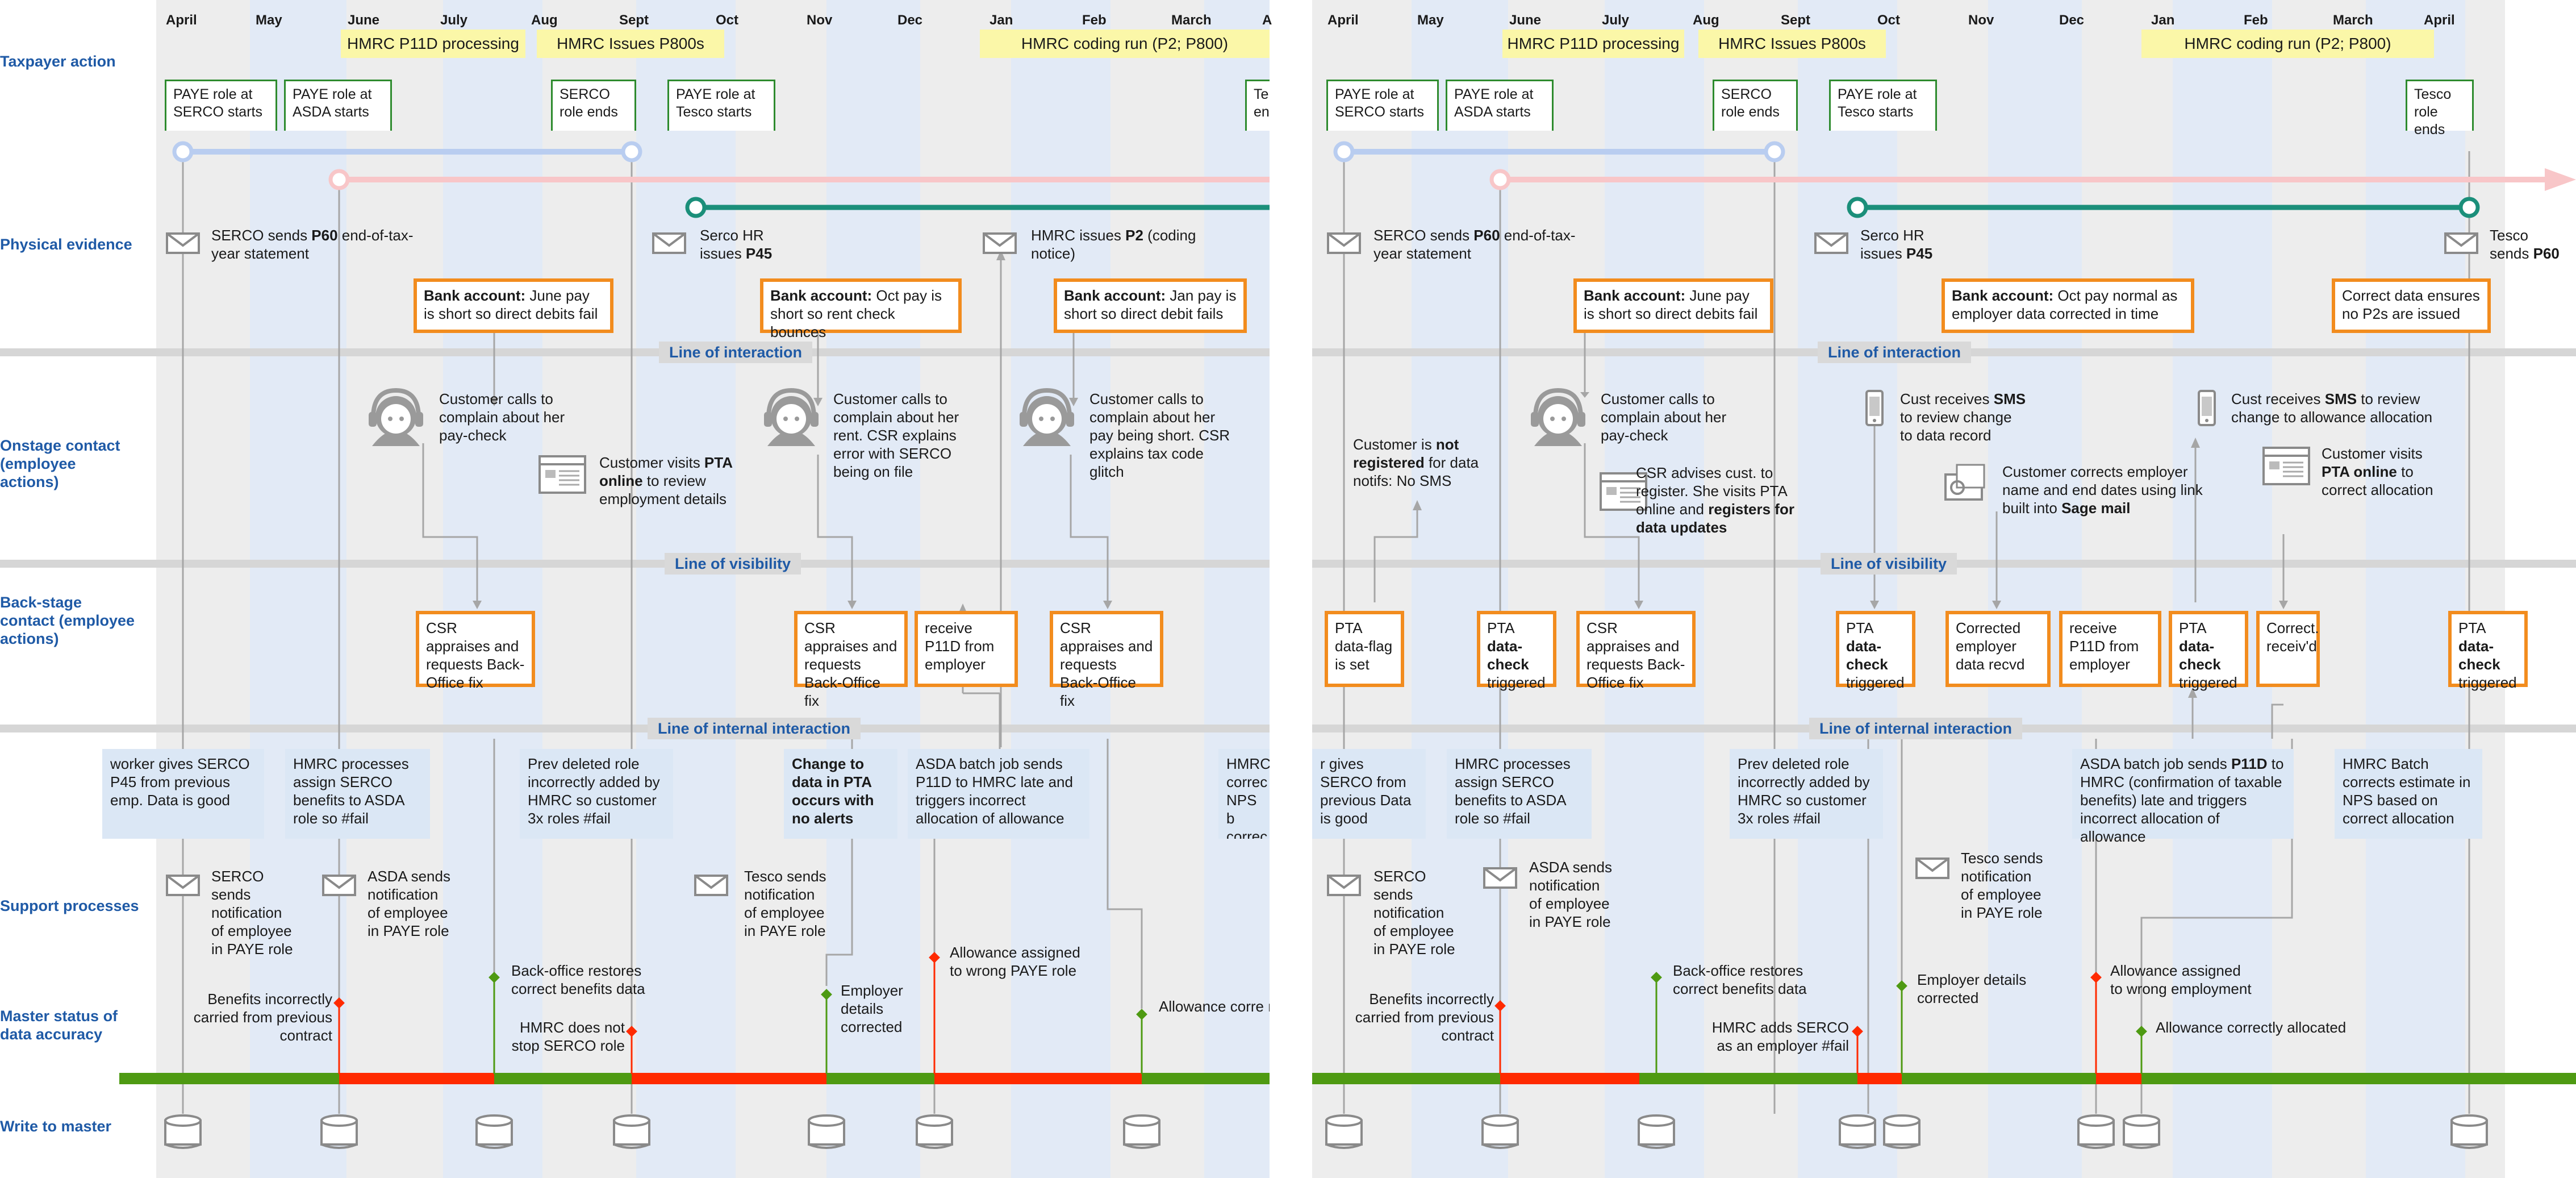 This screenshot has width=2576, height=1178. What do you see at coordinates (60, 463) in the screenshot?
I see `row-label-onstage: Onstage contact (employee actions)` at bounding box center [60, 463].